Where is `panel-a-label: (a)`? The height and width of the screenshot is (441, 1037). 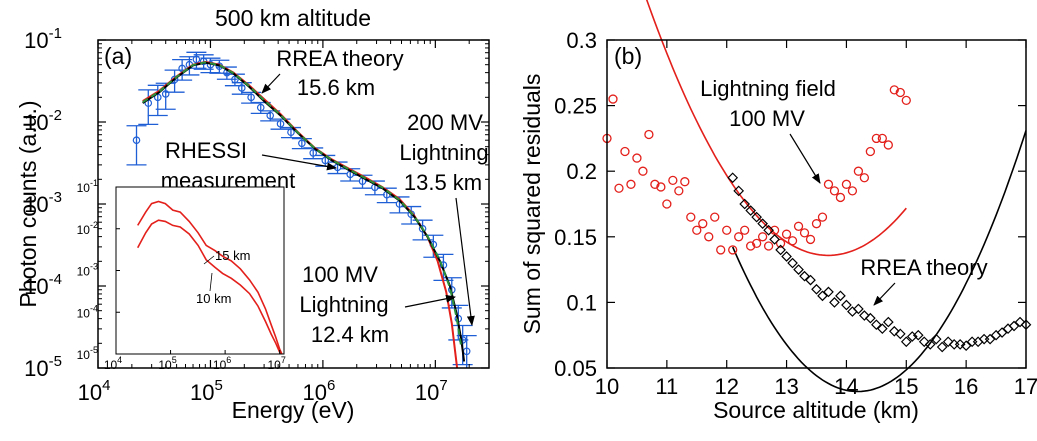
panel-a-label: (a) is located at coordinates (118, 56).